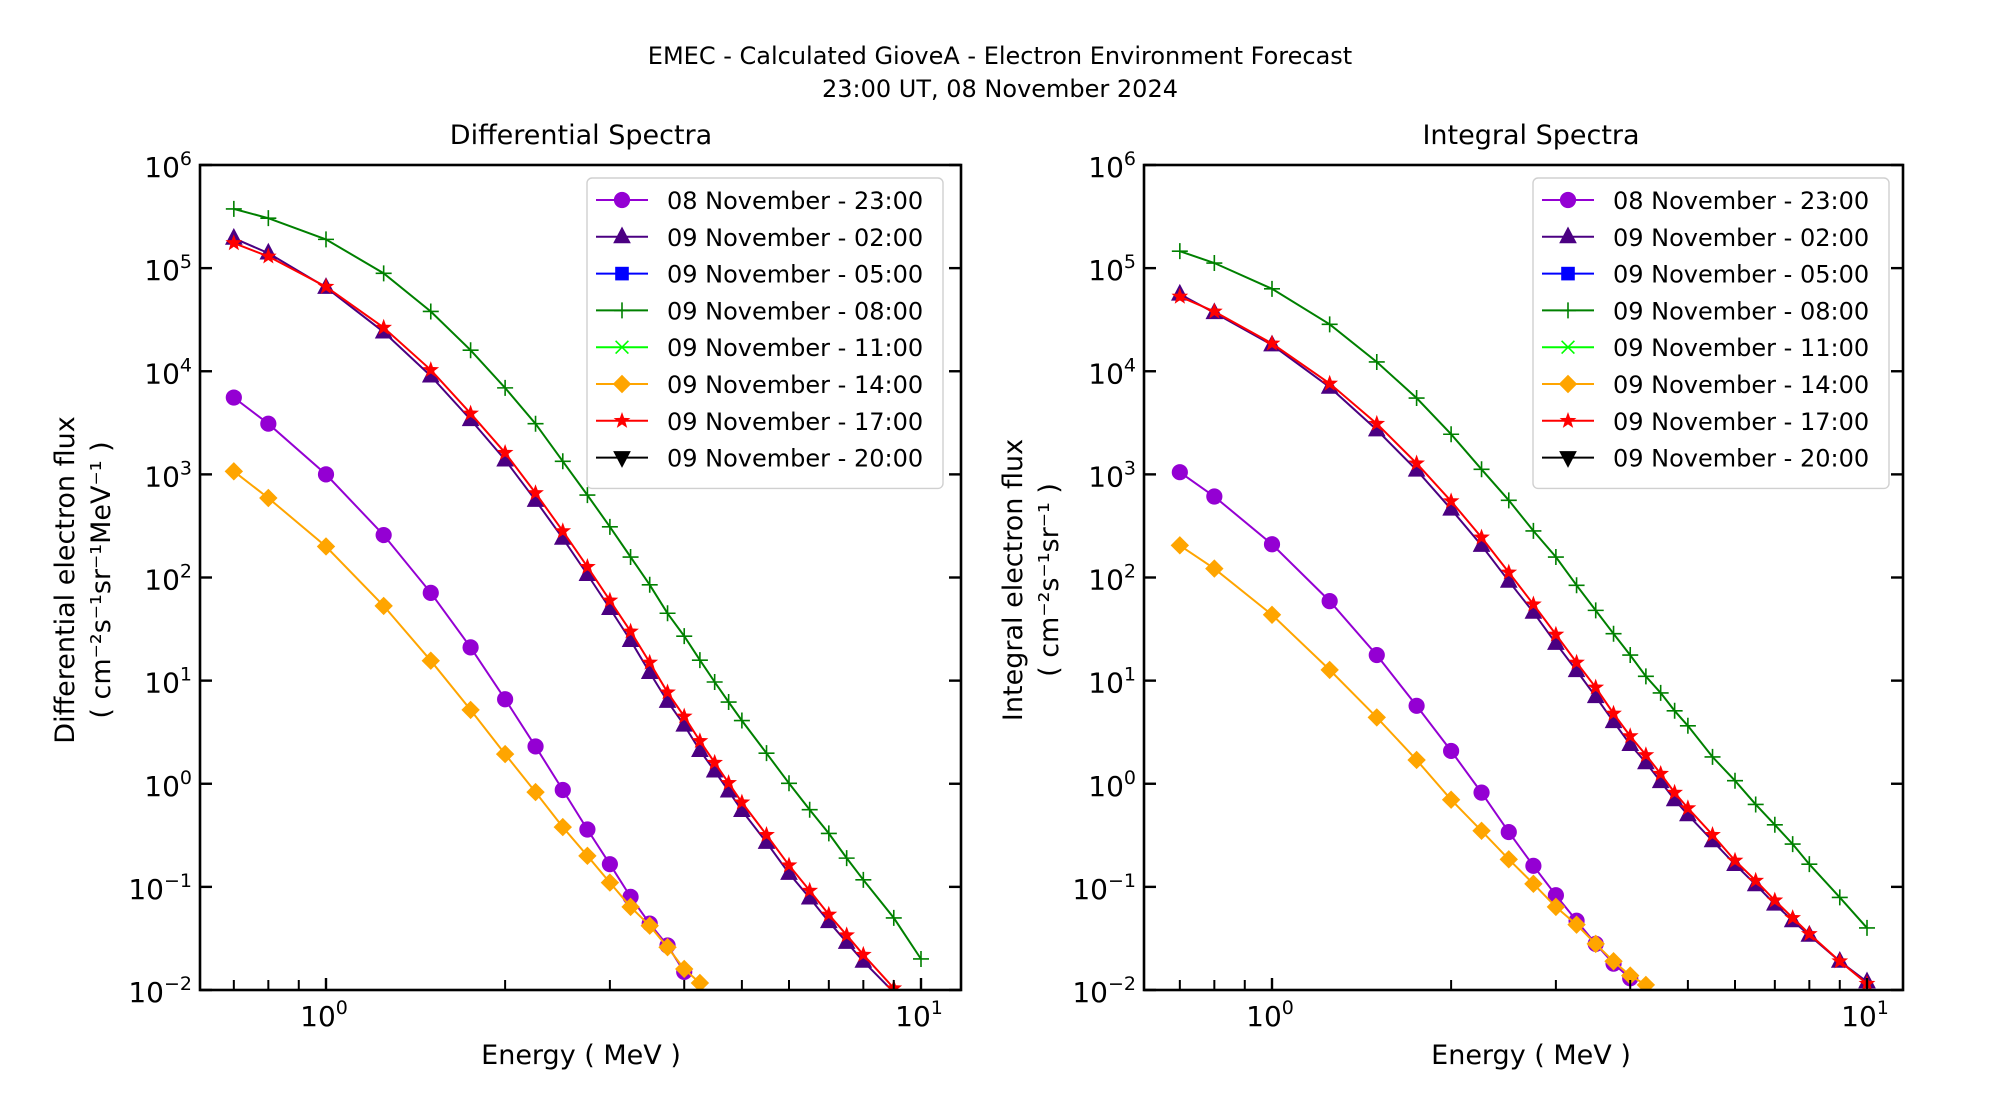  I want to click on differential-legend-box, so click(765, 333).